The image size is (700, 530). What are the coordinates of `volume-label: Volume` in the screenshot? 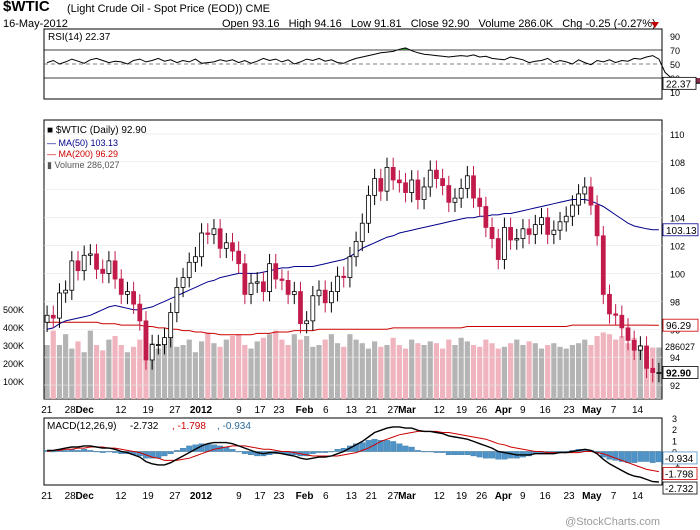 It's located at (497, 24).